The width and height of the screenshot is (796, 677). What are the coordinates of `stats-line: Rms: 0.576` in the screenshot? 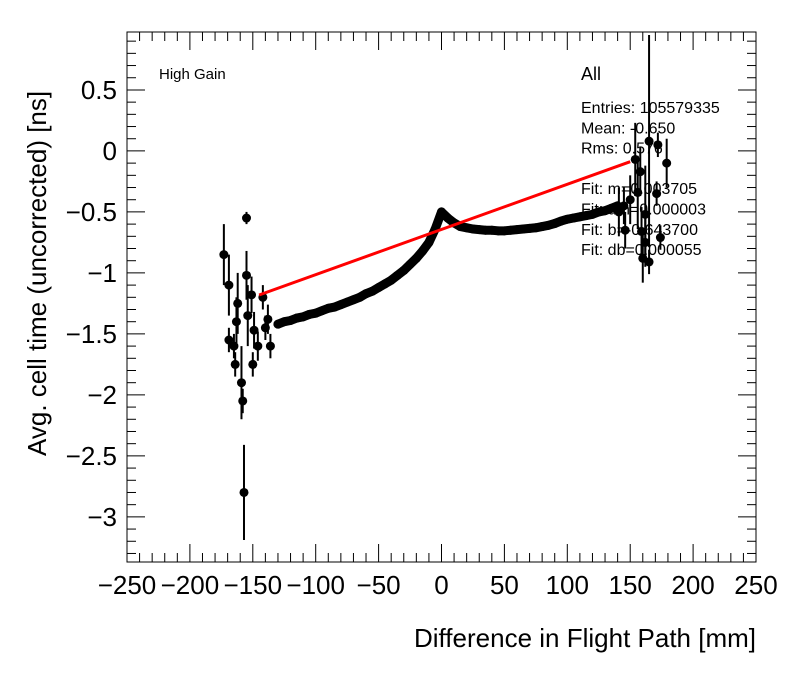 It's located at (622, 149).